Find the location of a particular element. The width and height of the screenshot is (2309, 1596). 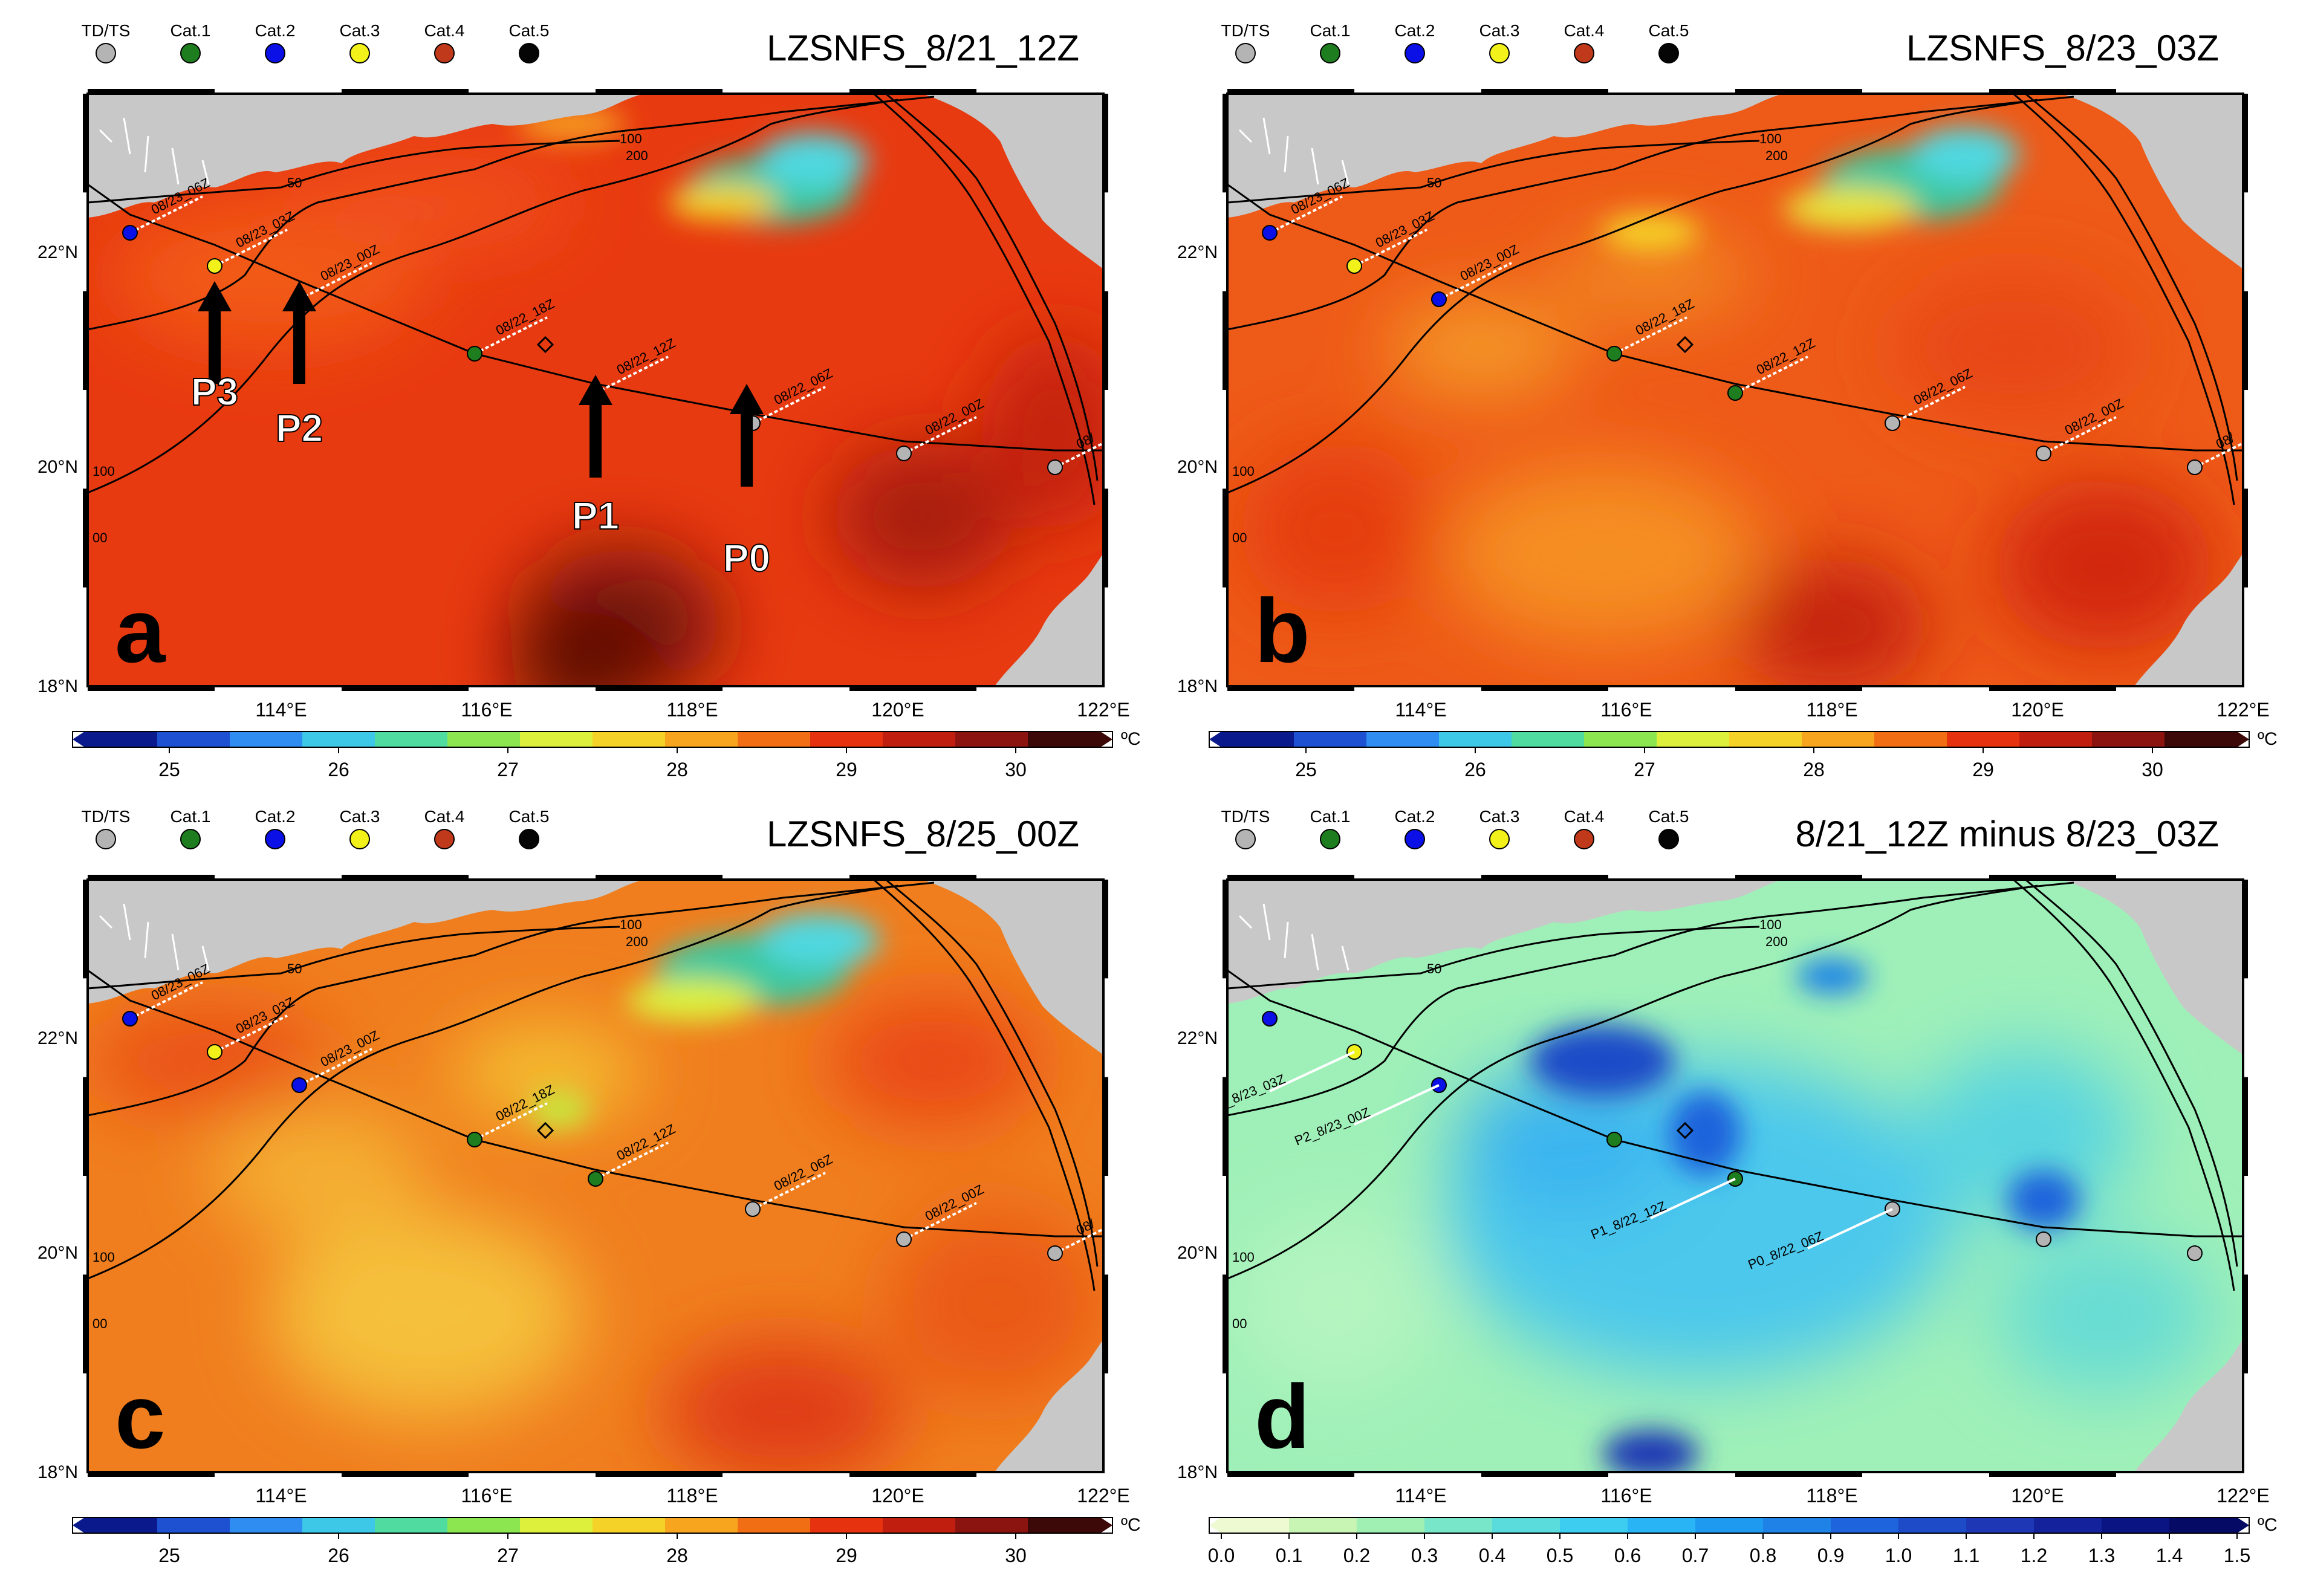

latitude-label: 20°N is located at coordinates (1197, 467).